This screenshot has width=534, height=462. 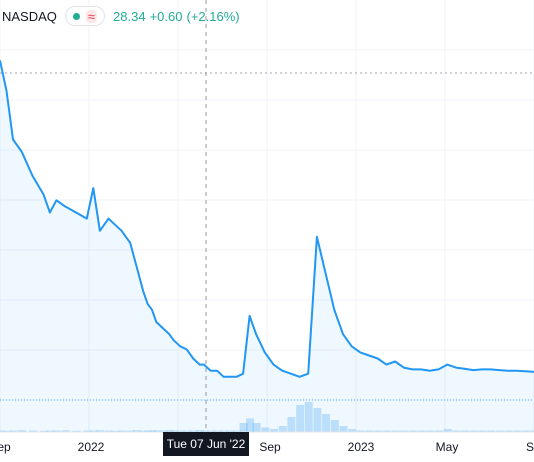 I want to click on x-tick-label: 2023, so click(x=361, y=447).